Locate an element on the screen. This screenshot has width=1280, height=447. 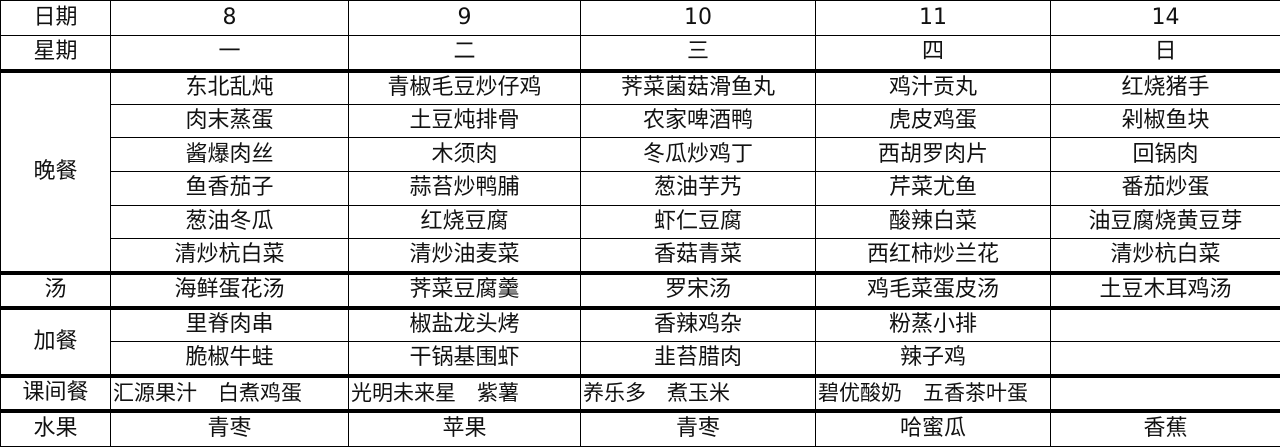
snack-cell: 光明未来星 紫薯 is located at coordinates (464, 392).